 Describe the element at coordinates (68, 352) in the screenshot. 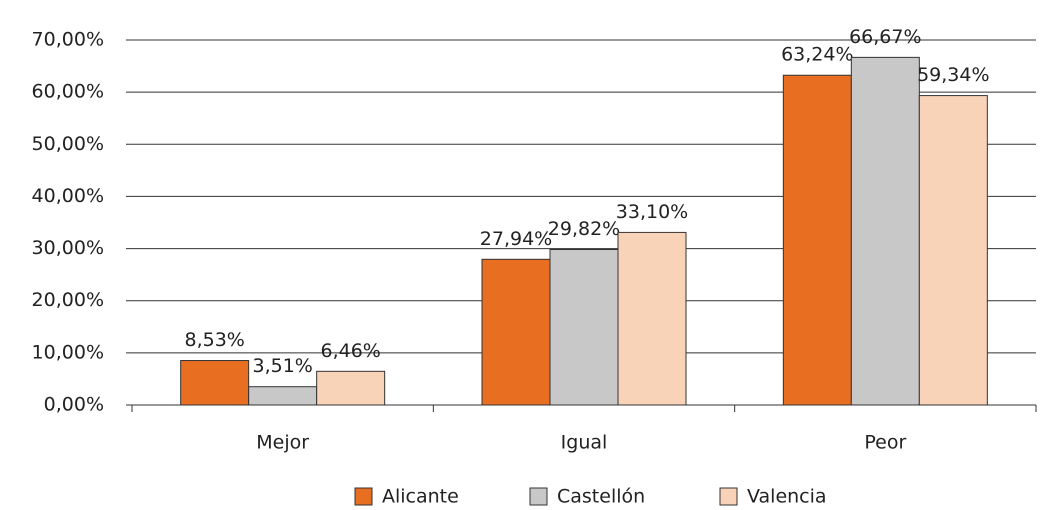

I see `y-tick-label: 10,00%` at that location.